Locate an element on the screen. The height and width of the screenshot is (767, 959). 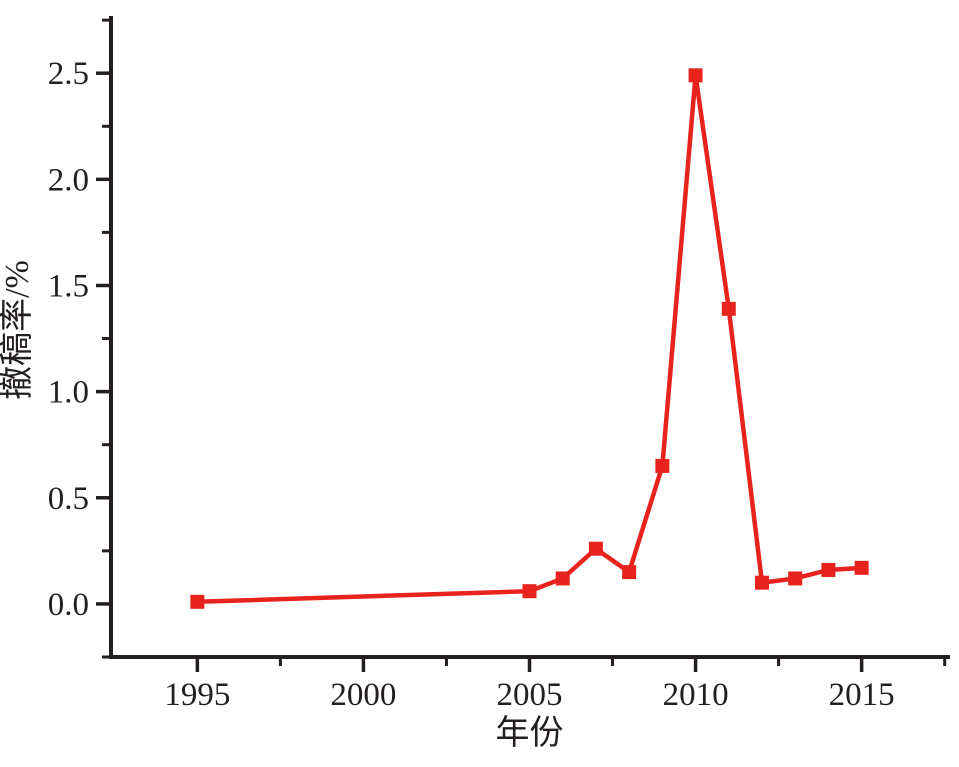
x-axis-label: 年份 is located at coordinates (530, 733).